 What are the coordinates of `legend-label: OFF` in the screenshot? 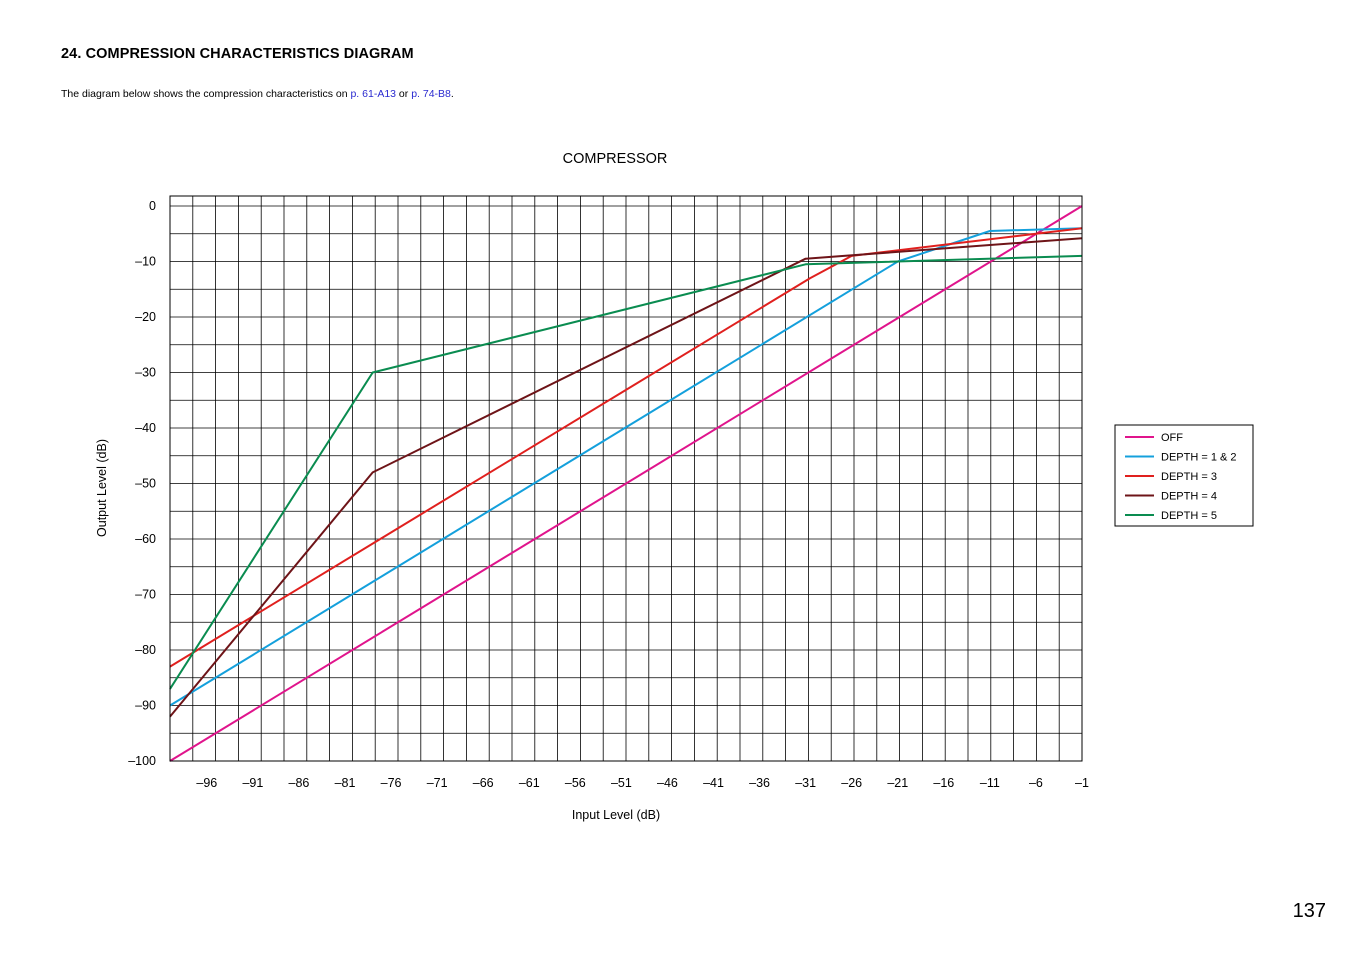 It's located at (1172, 438).